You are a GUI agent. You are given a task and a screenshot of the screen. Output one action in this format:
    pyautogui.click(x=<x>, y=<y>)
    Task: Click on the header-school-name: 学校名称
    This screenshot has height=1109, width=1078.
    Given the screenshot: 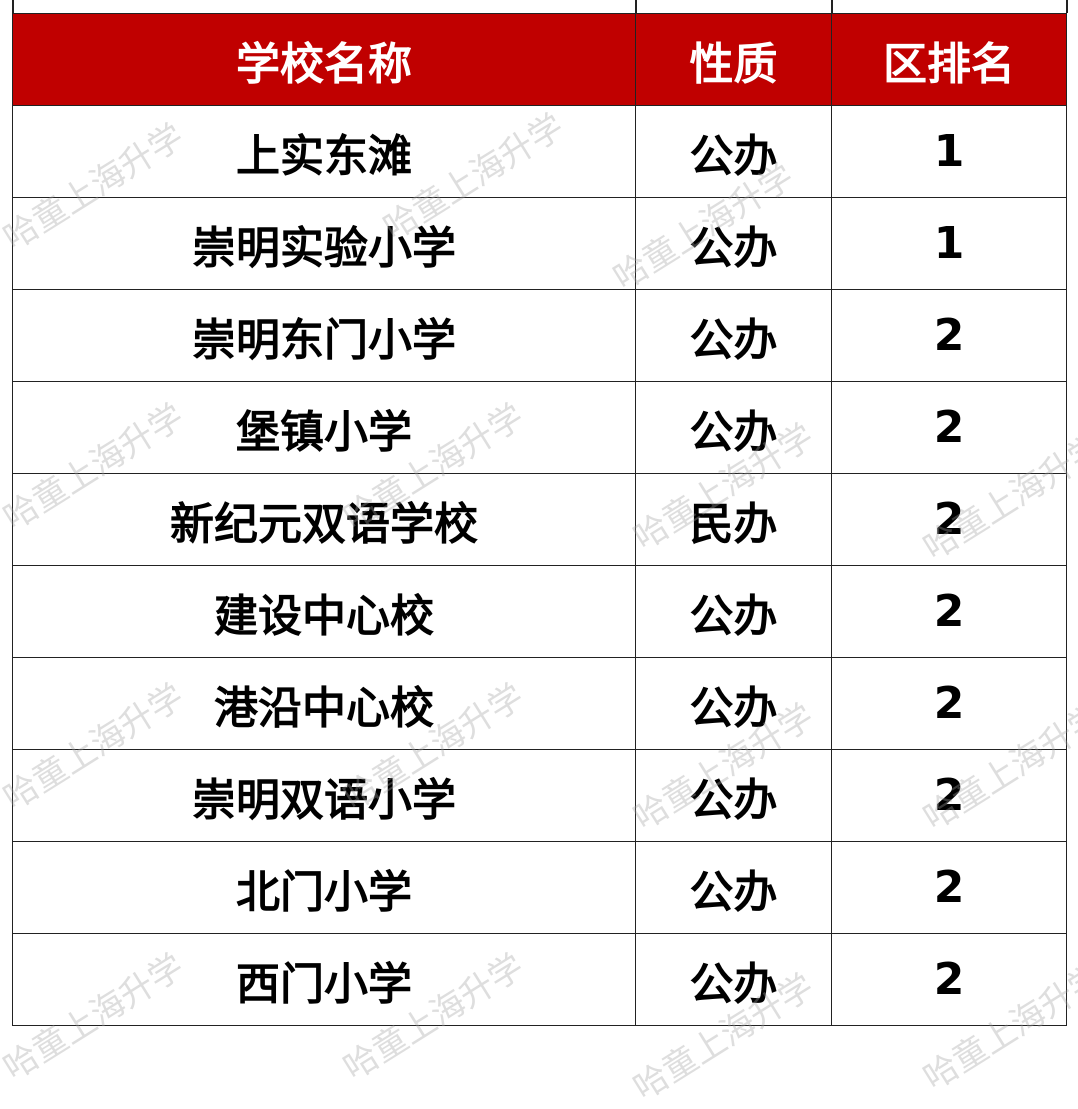 What is the action you would take?
    pyautogui.click(x=324, y=59)
    